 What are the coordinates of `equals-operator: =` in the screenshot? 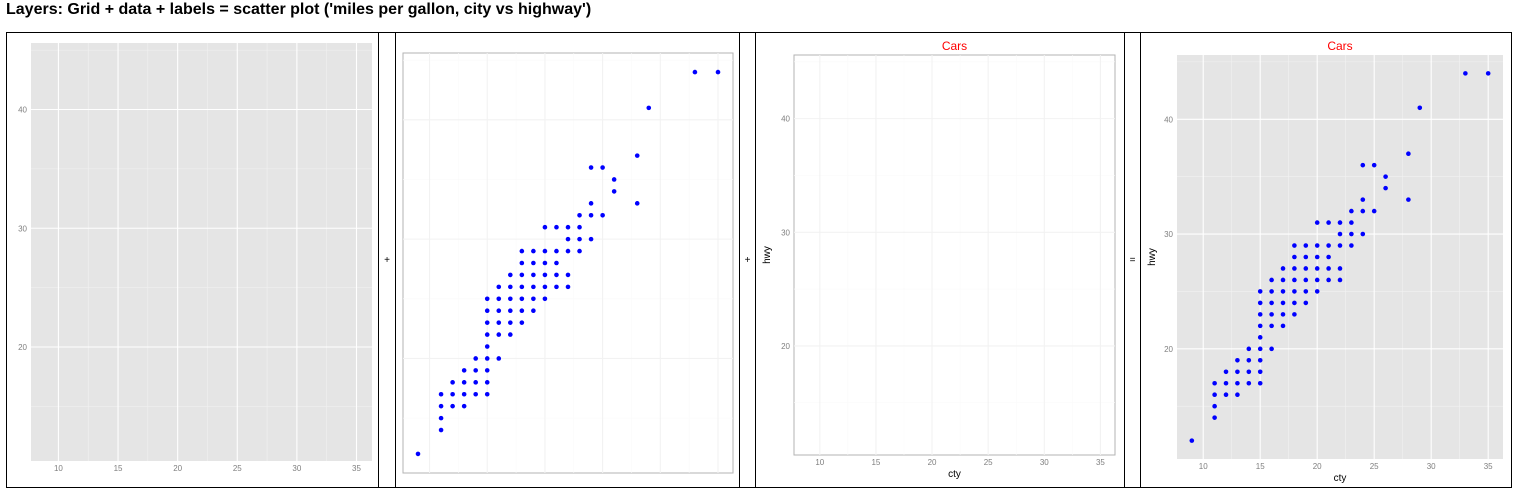 It's located at (1133, 260).